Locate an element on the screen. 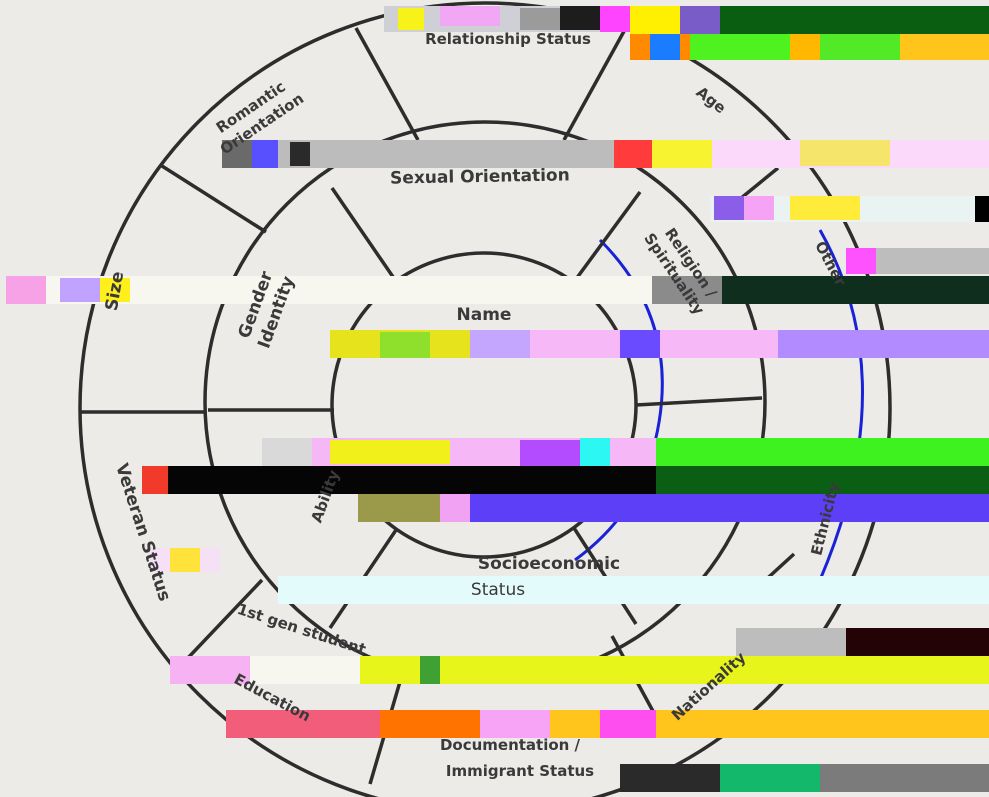 Image resolution: width=989 pixels, height=797 pixels. socioeconomic-label: Socioeconomic is located at coordinates (549, 564).